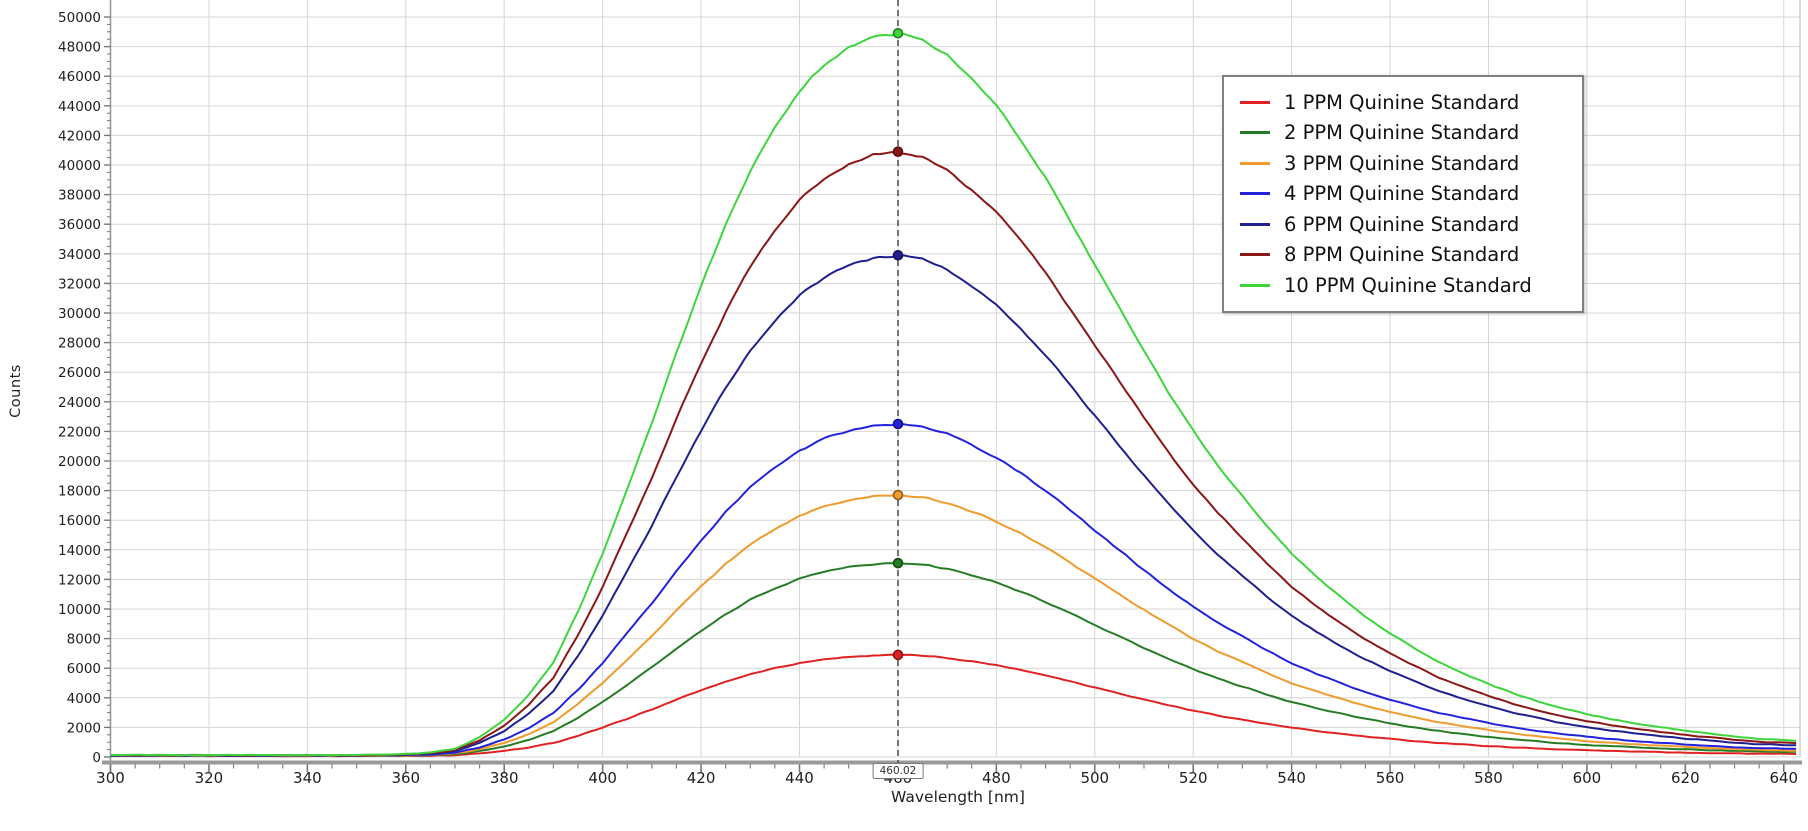 Image resolution: width=1808 pixels, height=831 pixels. I want to click on y-tick-label: 10000, so click(79, 610).